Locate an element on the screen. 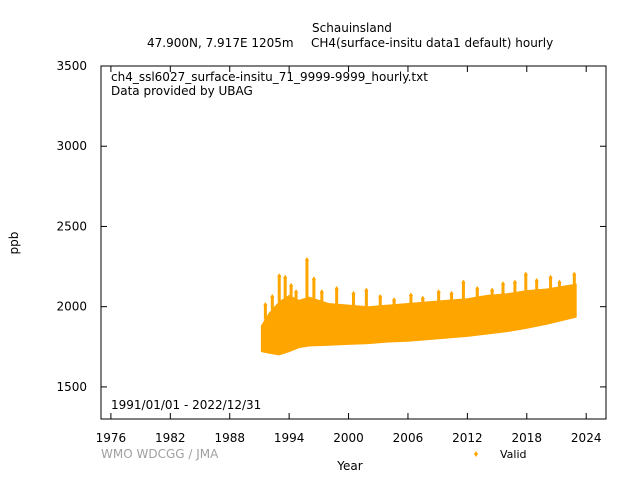 The height and width of the screenshot is (480, 640). y-tick-label: 2500 is located at coordinates (71, 226).